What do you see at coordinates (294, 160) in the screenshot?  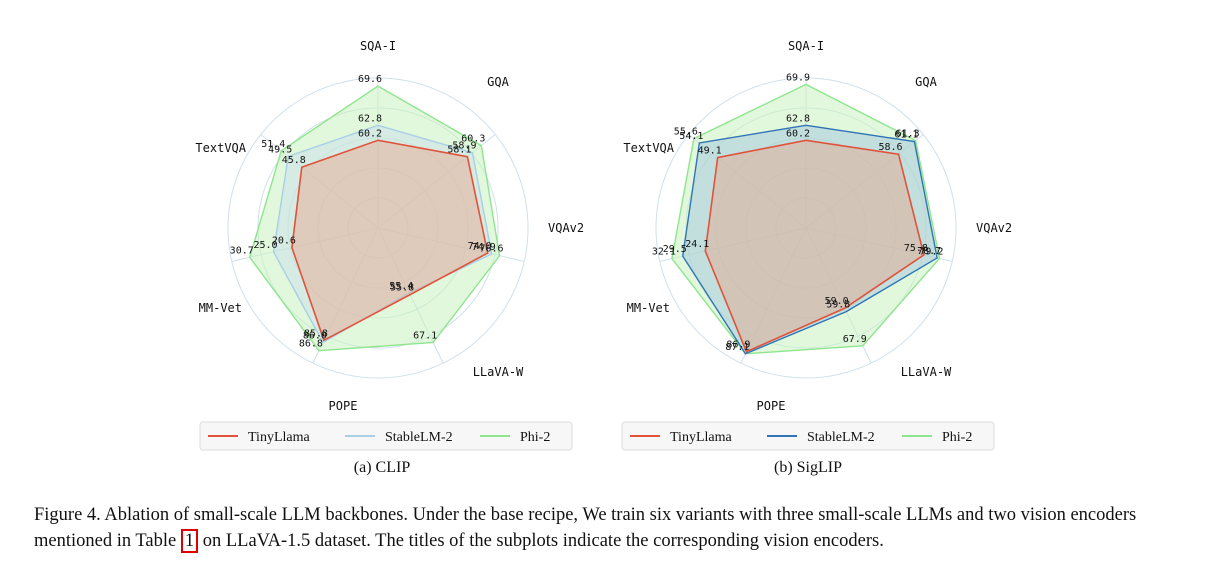 I see `value-label-tinyllama-textvqa: 45.8` at bounding box center [294, 160].